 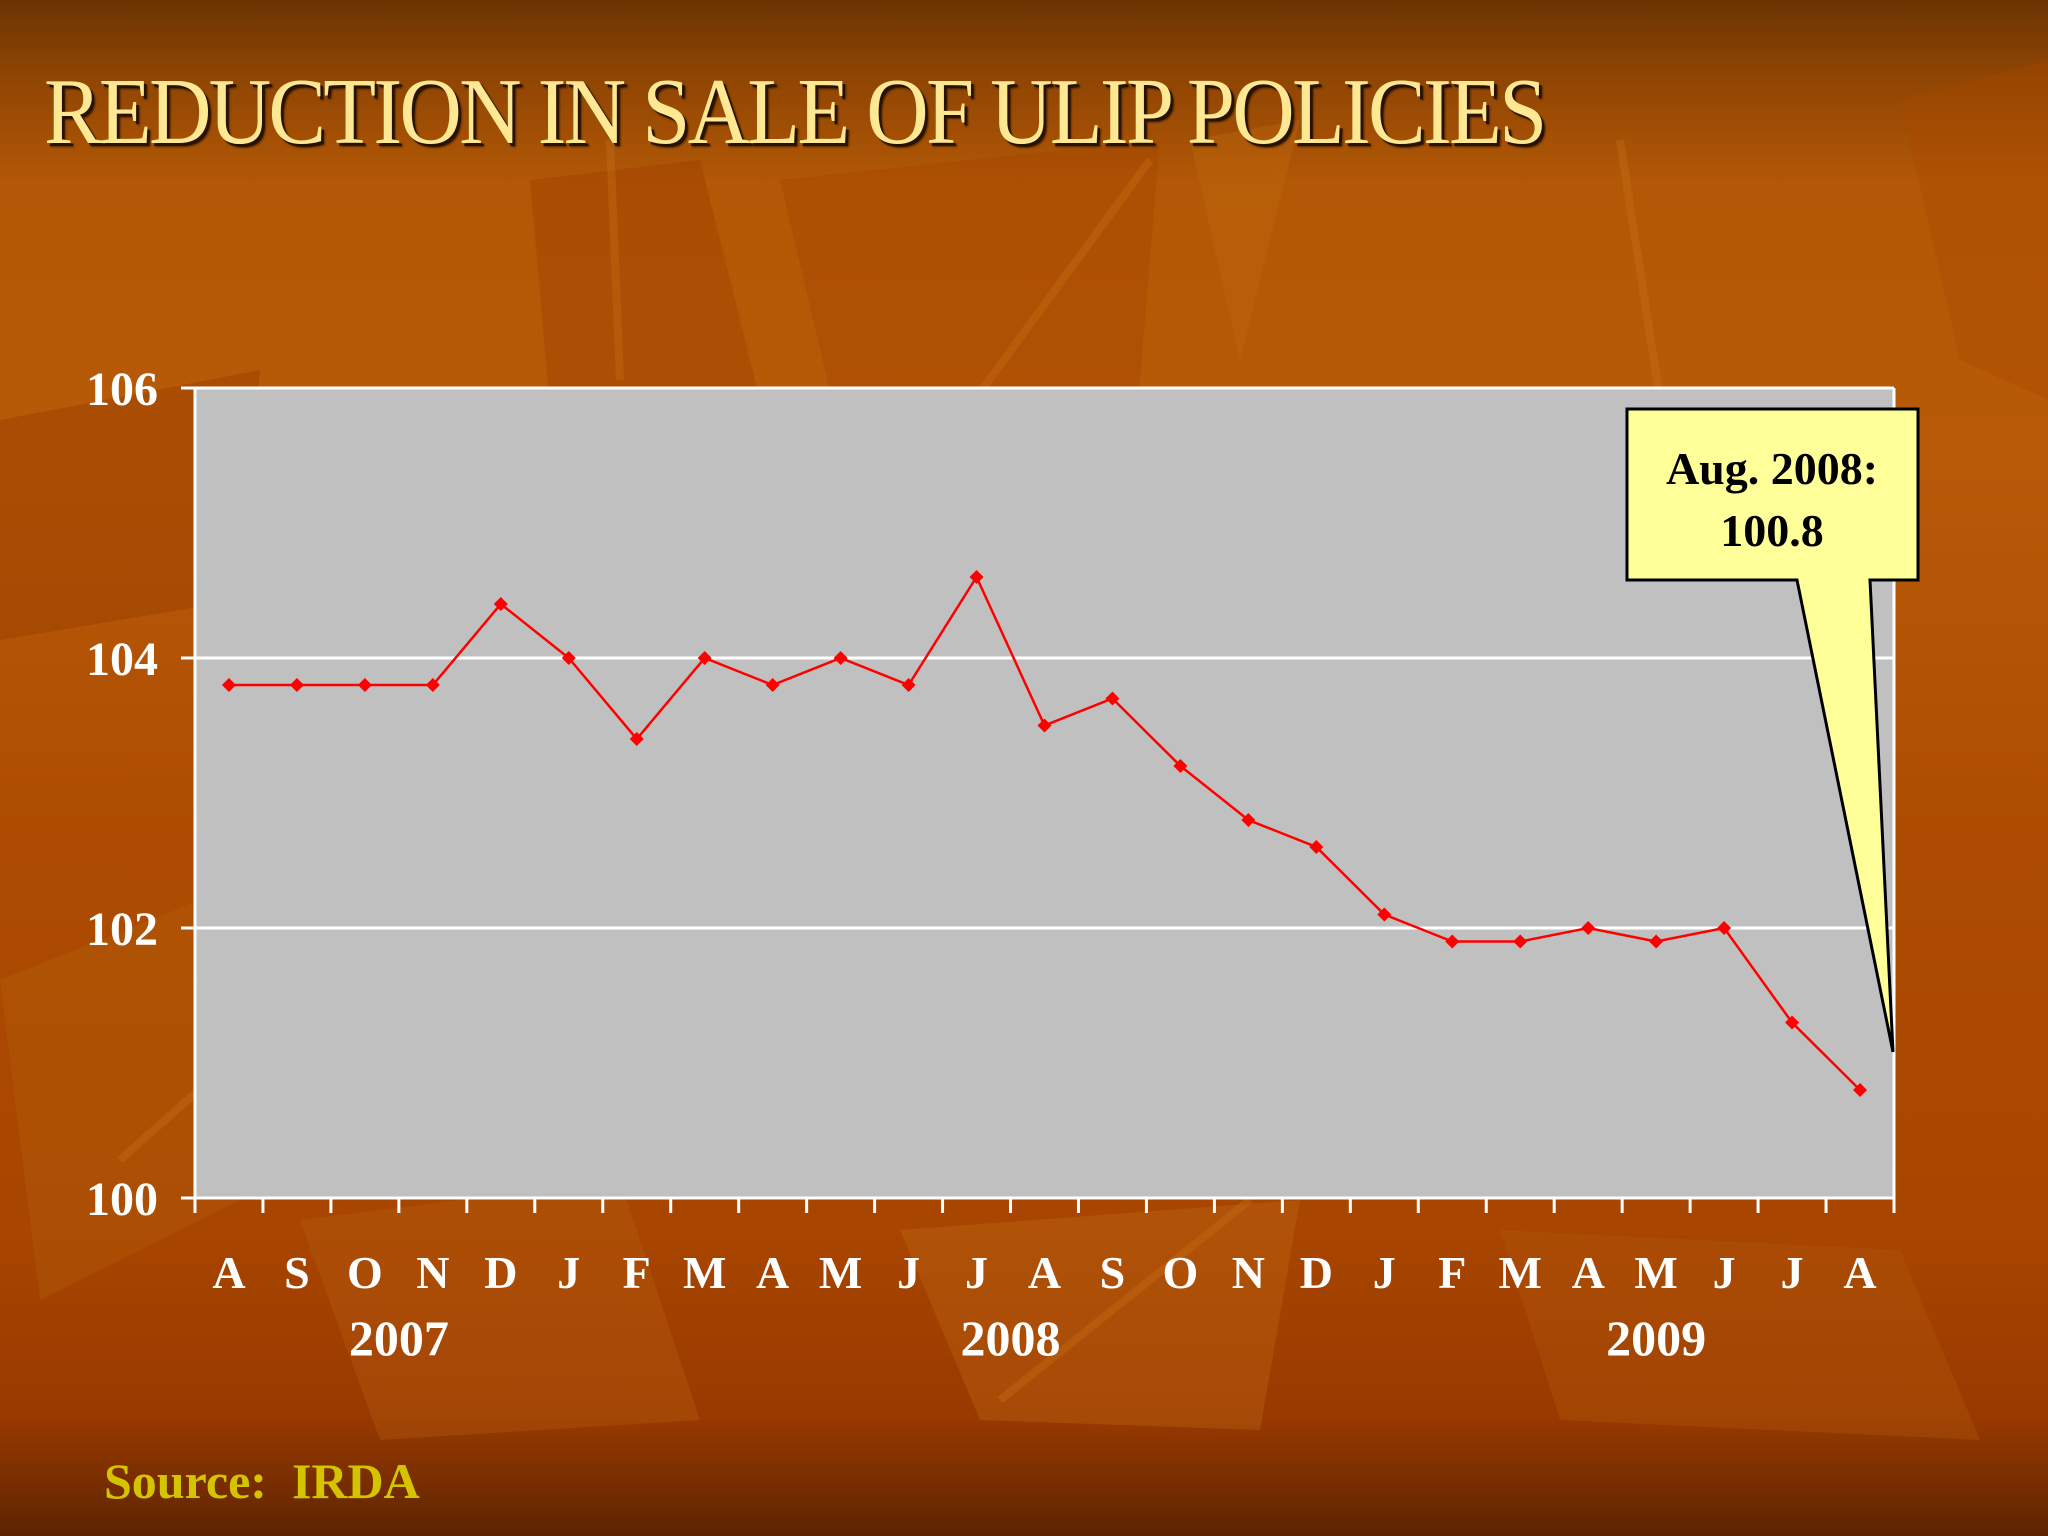 I want to click on y-tick-label: 100, so click(x=122, y=1199).